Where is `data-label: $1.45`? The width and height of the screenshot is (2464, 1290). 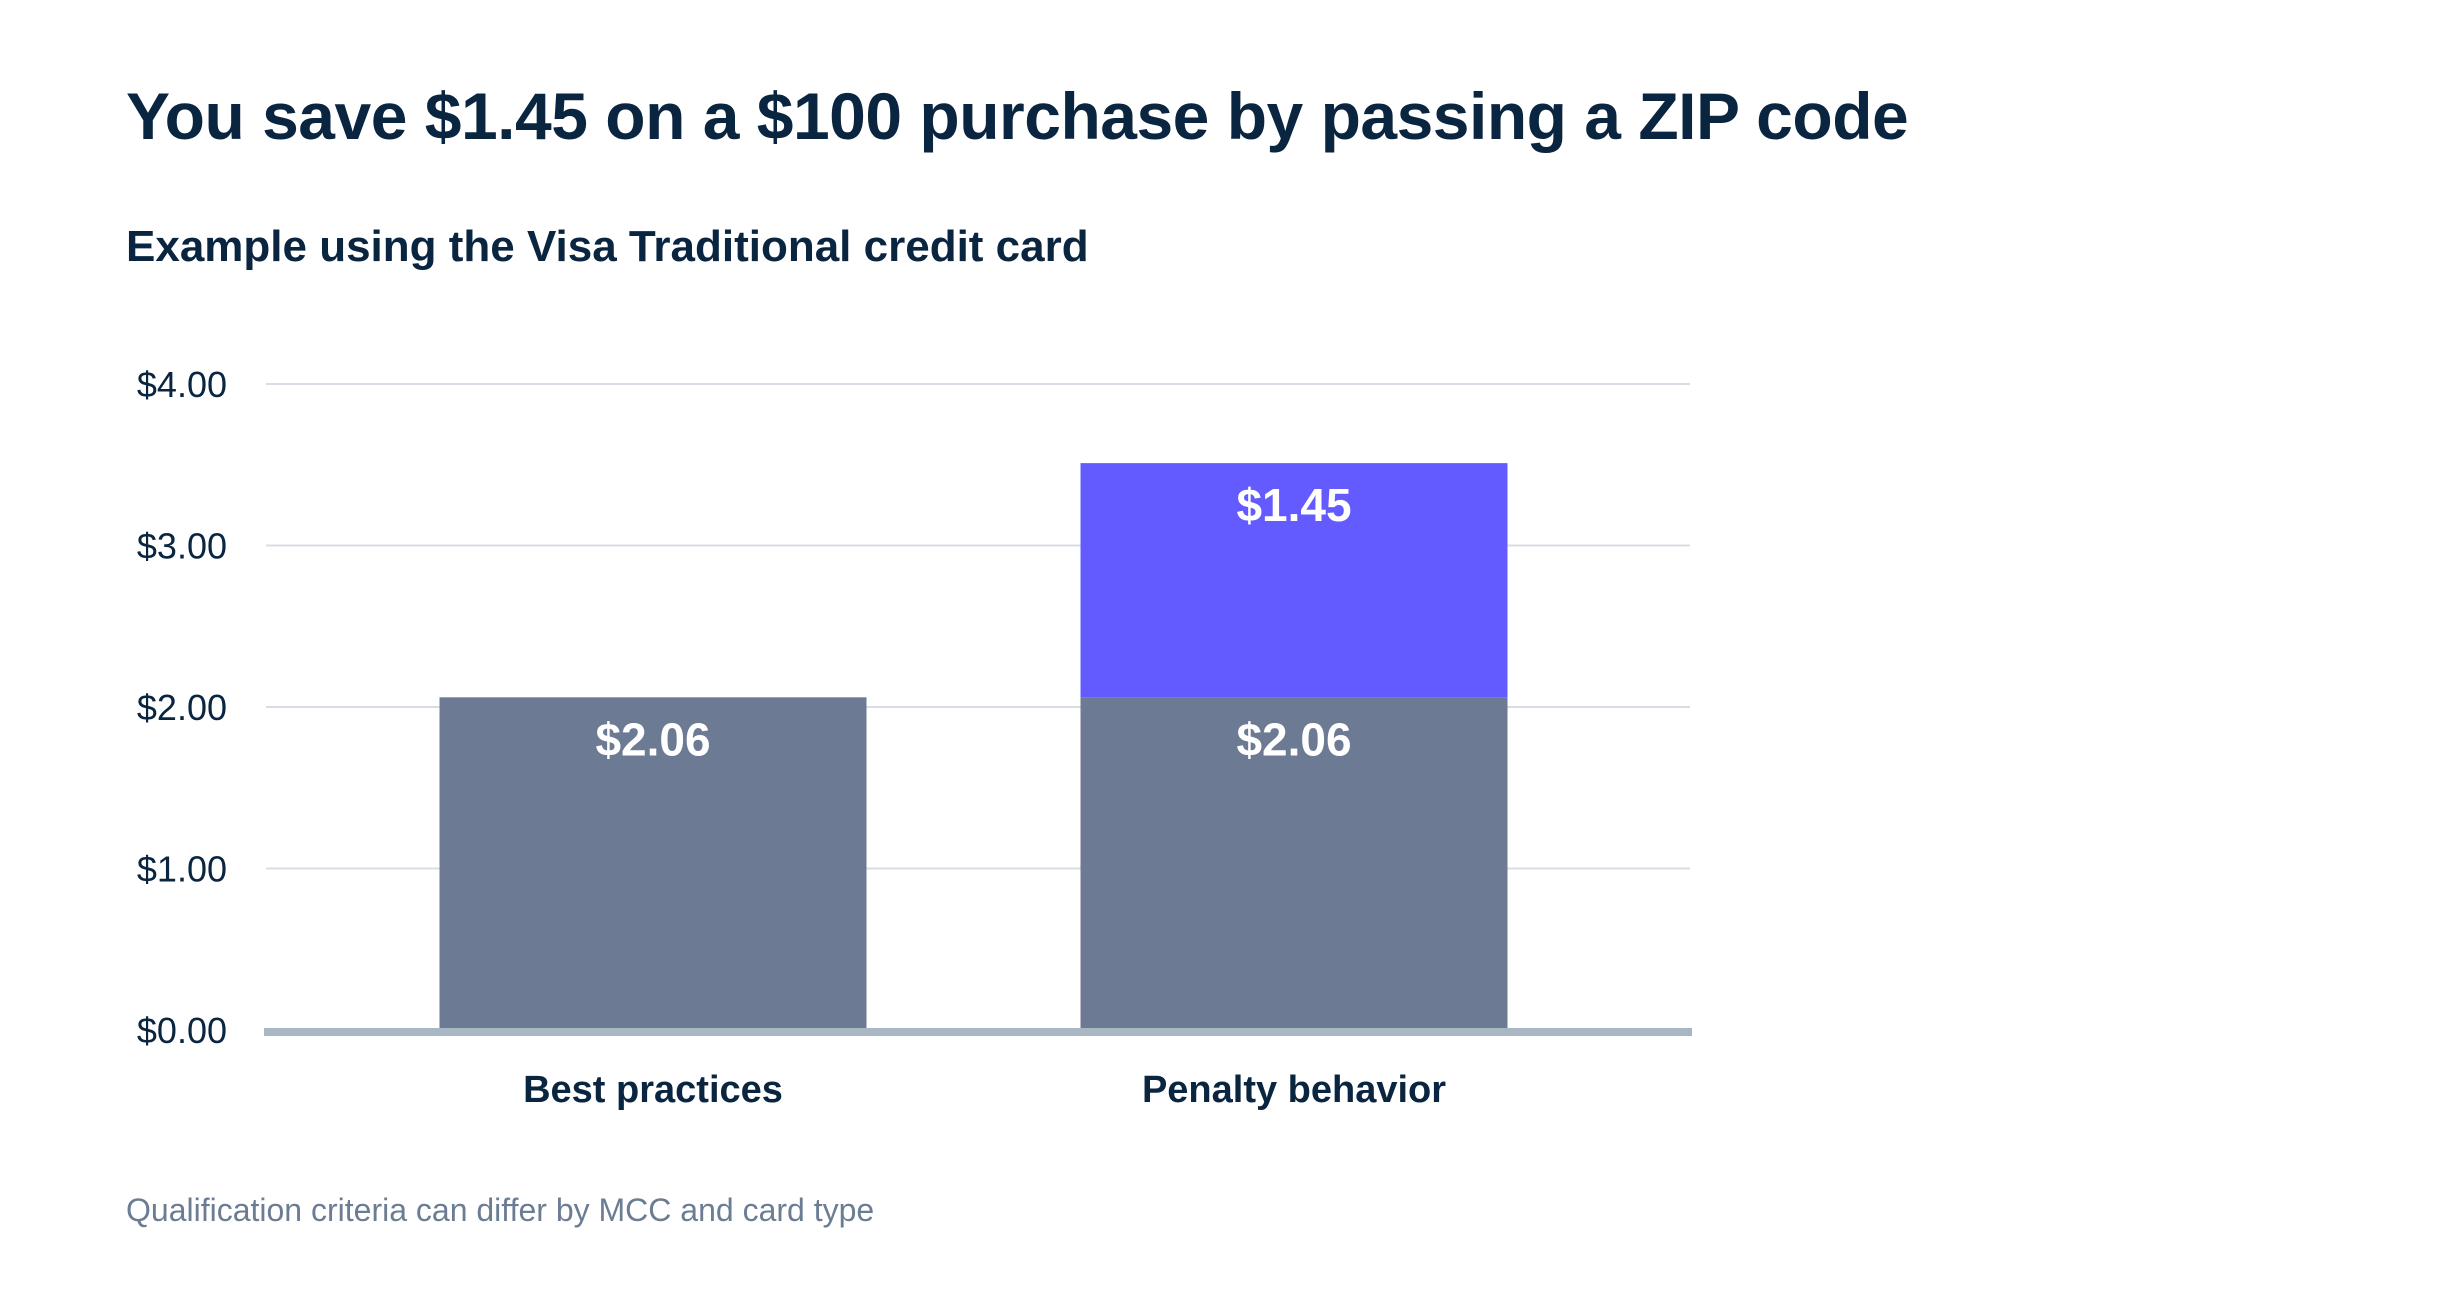 data-label: $1.45 is located at coordinates (1293, 505).